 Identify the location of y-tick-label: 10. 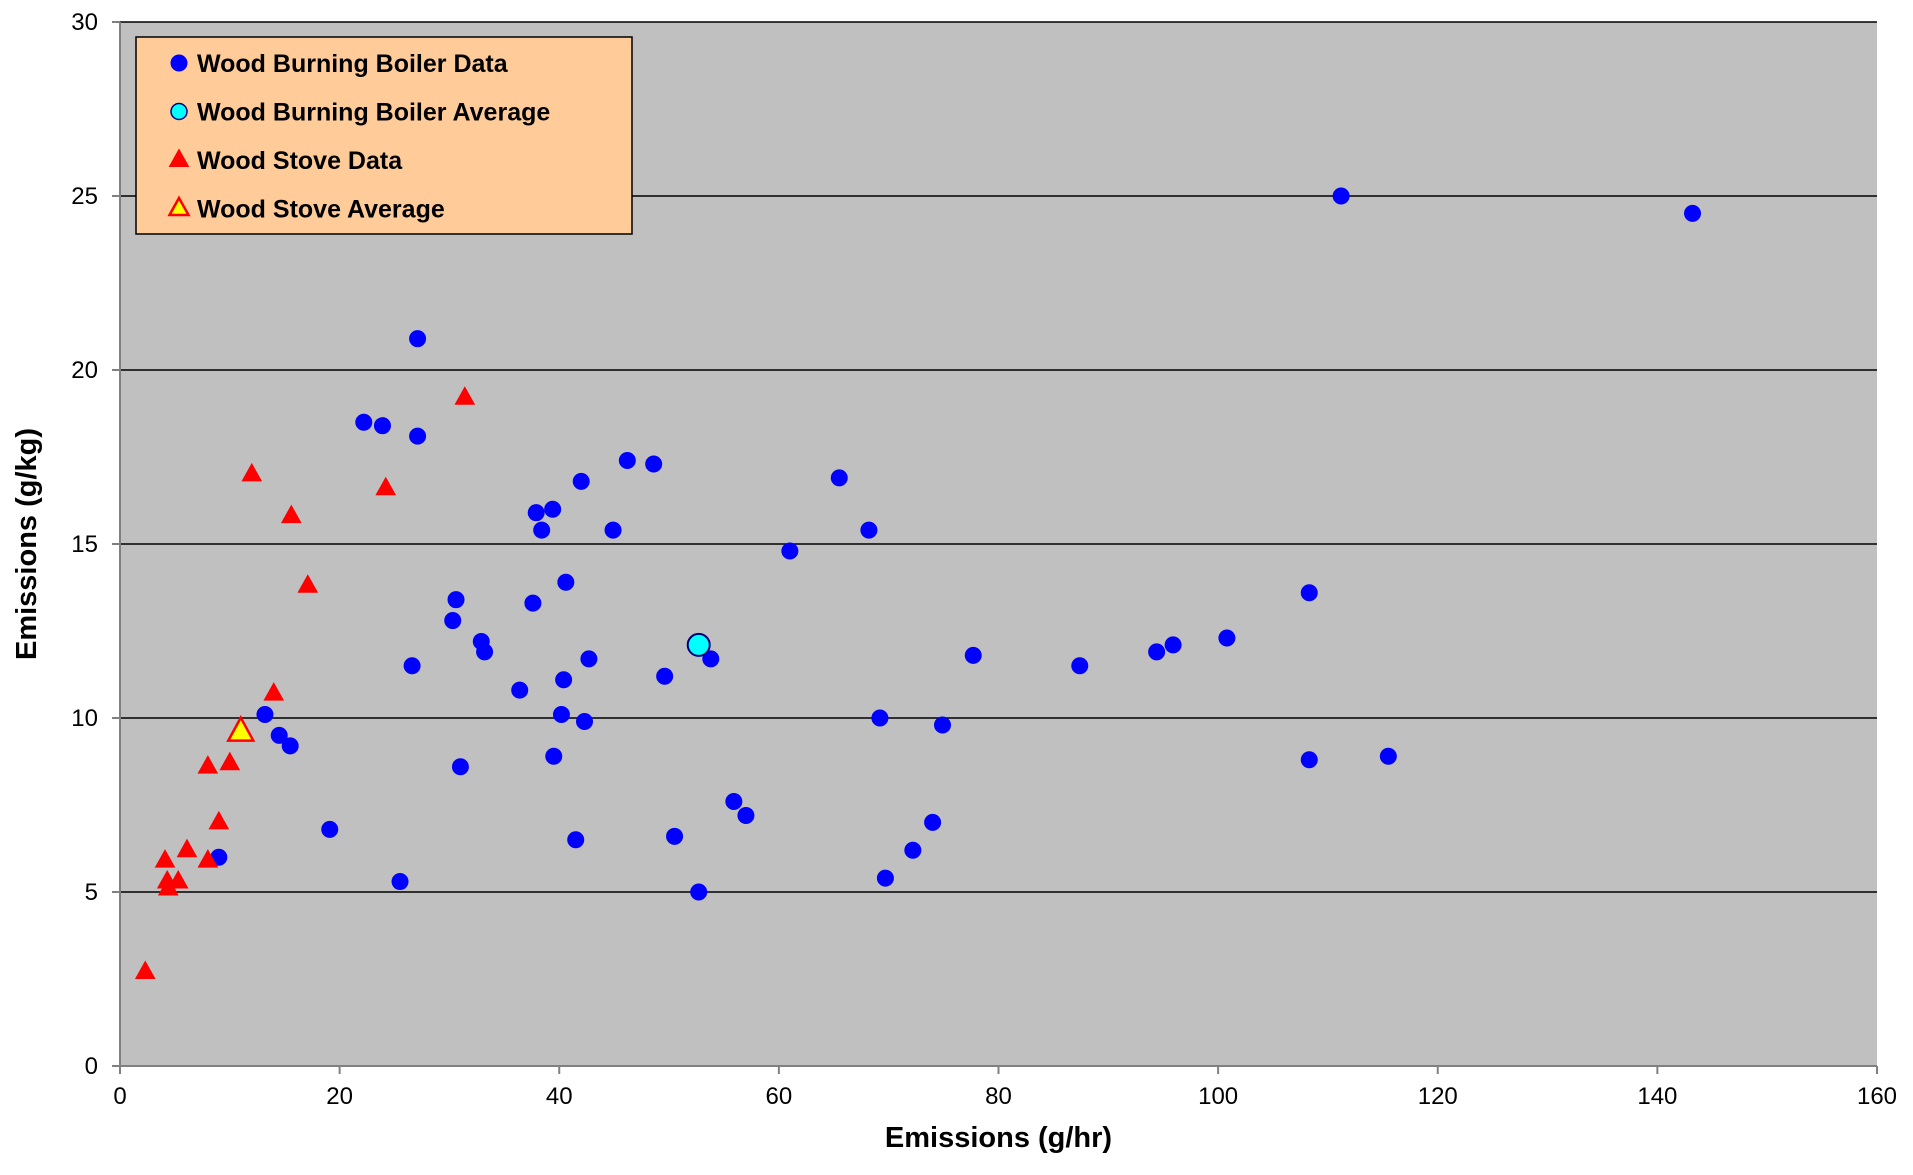
(84, 718).